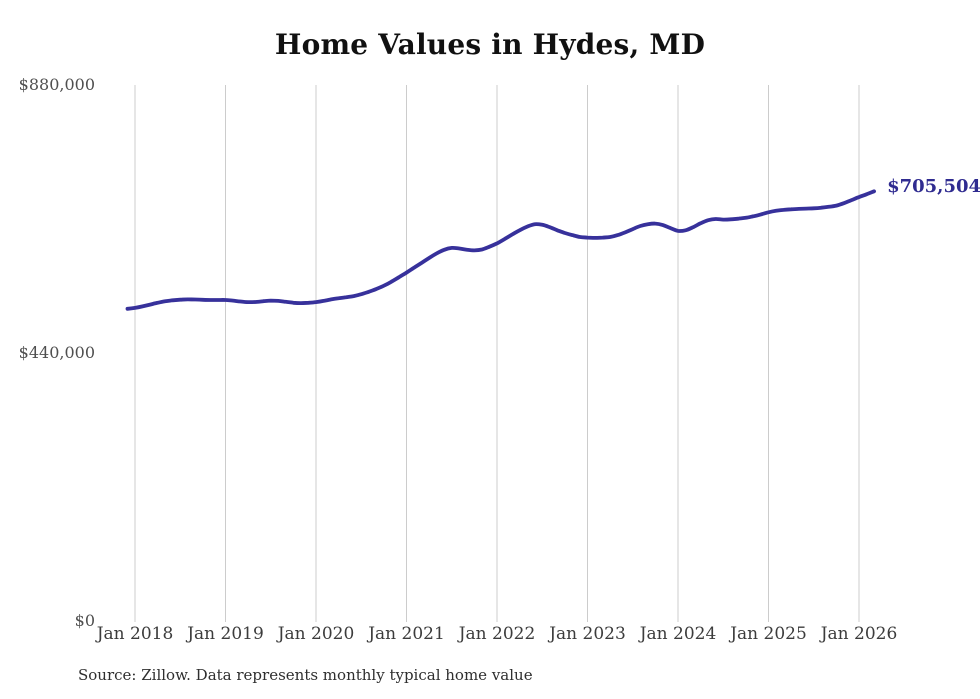 The image size is (980, 699). I want to click on x-axis-label: Jan 2023, so click(587, 634).